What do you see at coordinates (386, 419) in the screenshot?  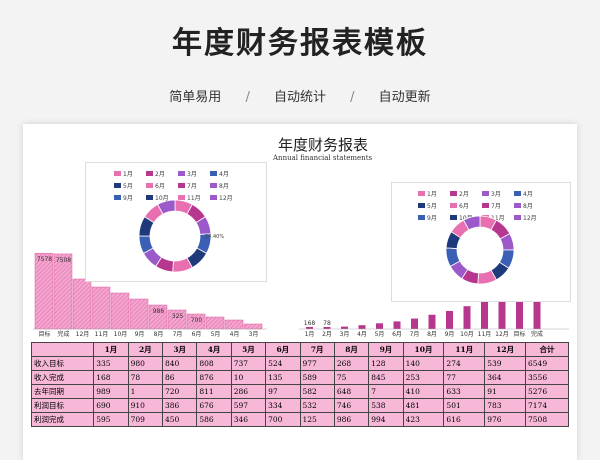 I see `table-cell: 994` at bounding box center [386, 419].